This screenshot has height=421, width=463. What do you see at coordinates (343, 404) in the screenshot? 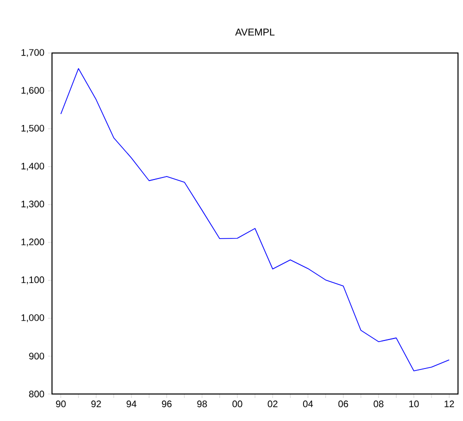
I see `x-tick-label: 06` at bounding box center [343, 404].